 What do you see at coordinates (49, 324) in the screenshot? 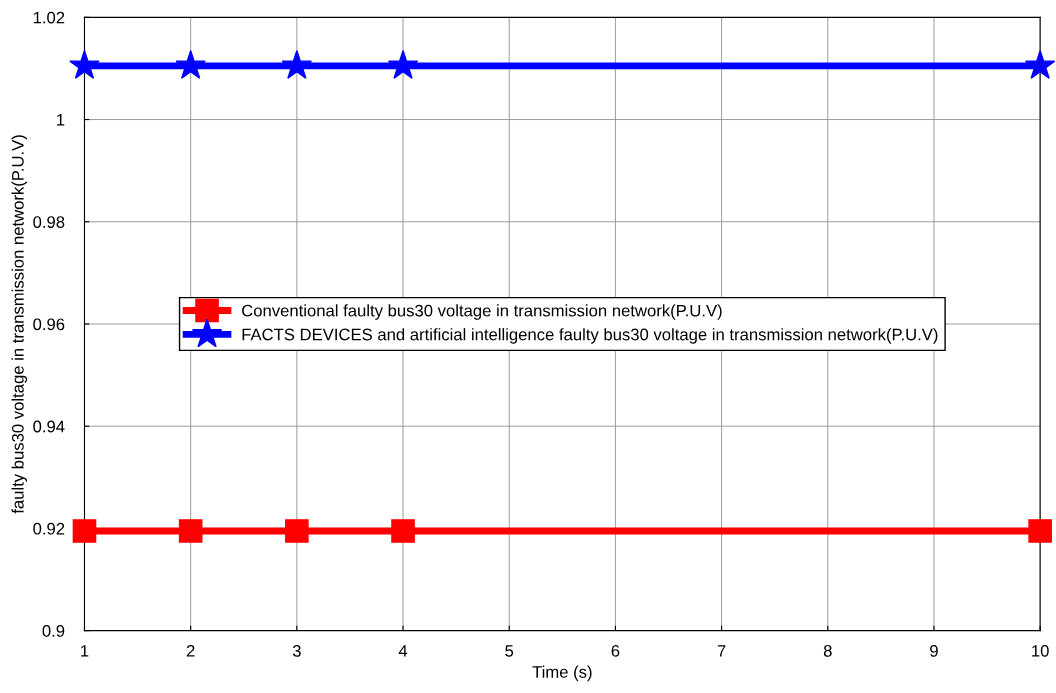
I see `y-tick-label: 0.96` at bounding box center [49, 324].